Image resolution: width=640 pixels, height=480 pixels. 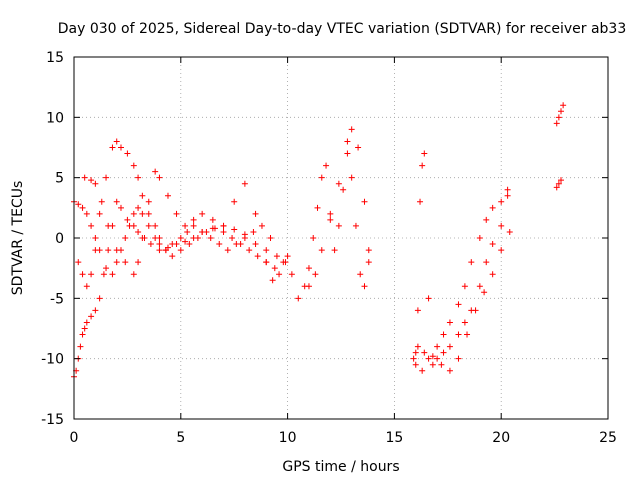 What do you see at coordinates (52, 360) in the screenshot?
I see `y-tick-label: -10` at bounding box center [52, 360].